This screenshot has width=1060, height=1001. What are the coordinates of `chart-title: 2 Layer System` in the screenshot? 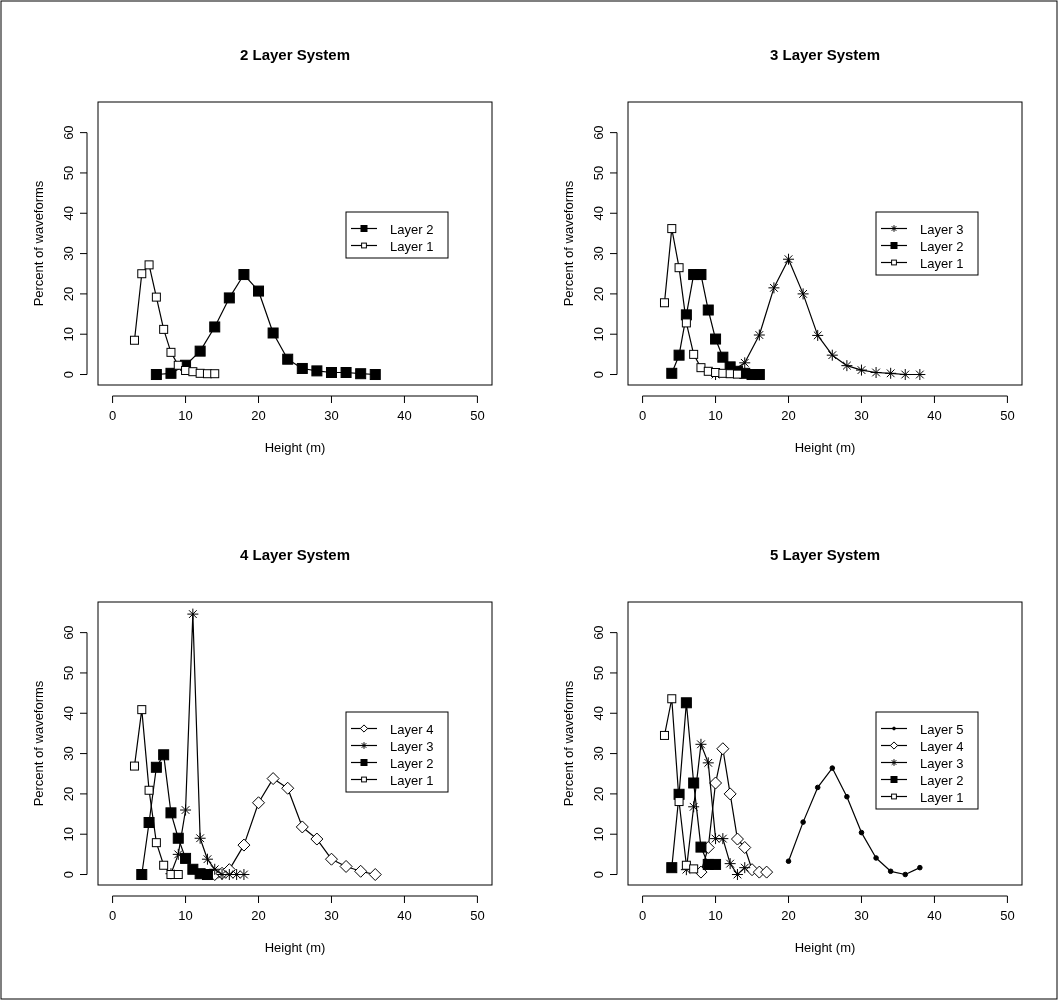 It's located at (295, 54).